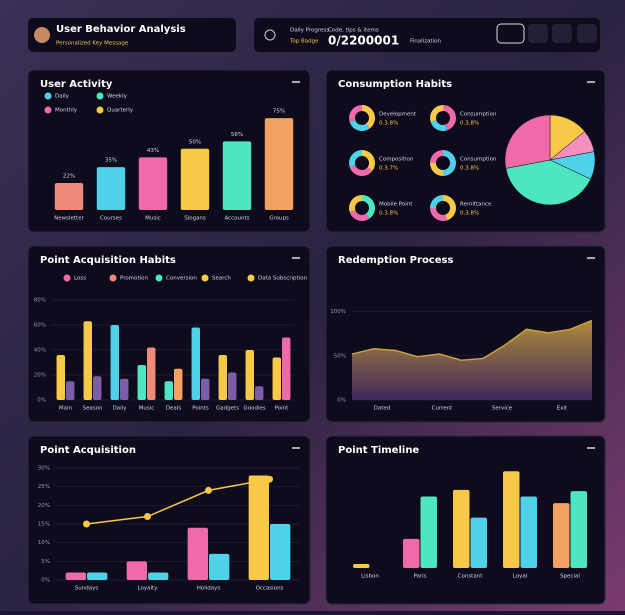 The width and height of the screenshot is (625, 615). What do you see at coordinates (169, 520) in the screenshot?
I see `panel` at bounding box center [169, 520].